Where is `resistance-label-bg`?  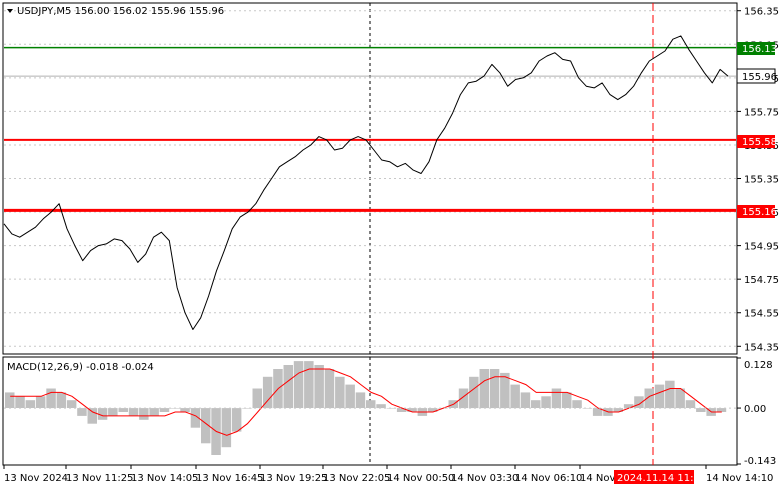 resistance-label-bg is located at coordinates (756, 48).